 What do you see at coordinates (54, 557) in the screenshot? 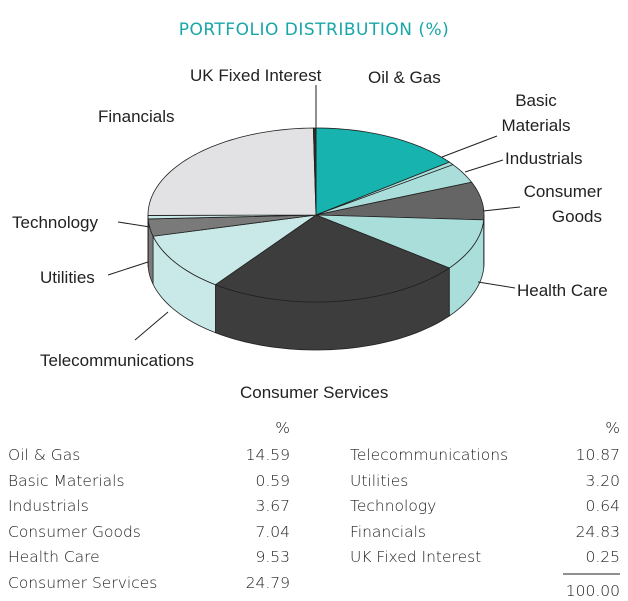
I see `table-name: Health Care` at bounding box center [54, 557].